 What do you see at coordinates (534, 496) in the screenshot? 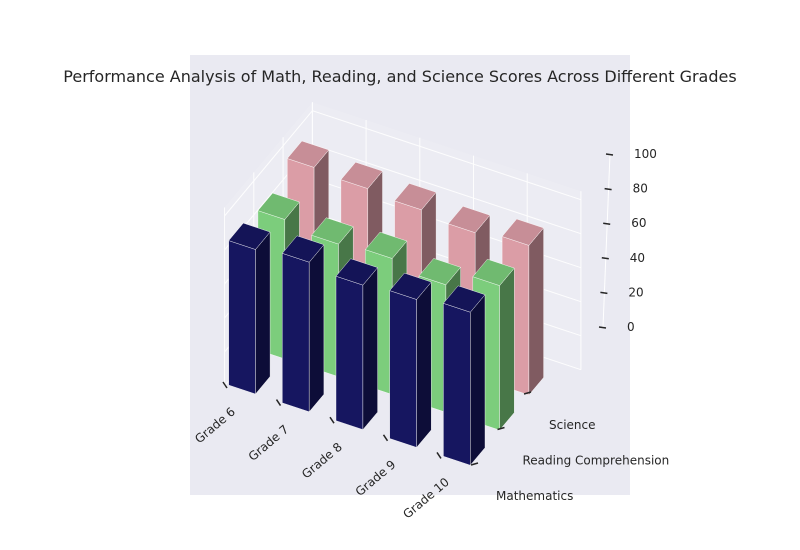
I see `y-tick-label: Mathematics` at bounding box center [534, 496].